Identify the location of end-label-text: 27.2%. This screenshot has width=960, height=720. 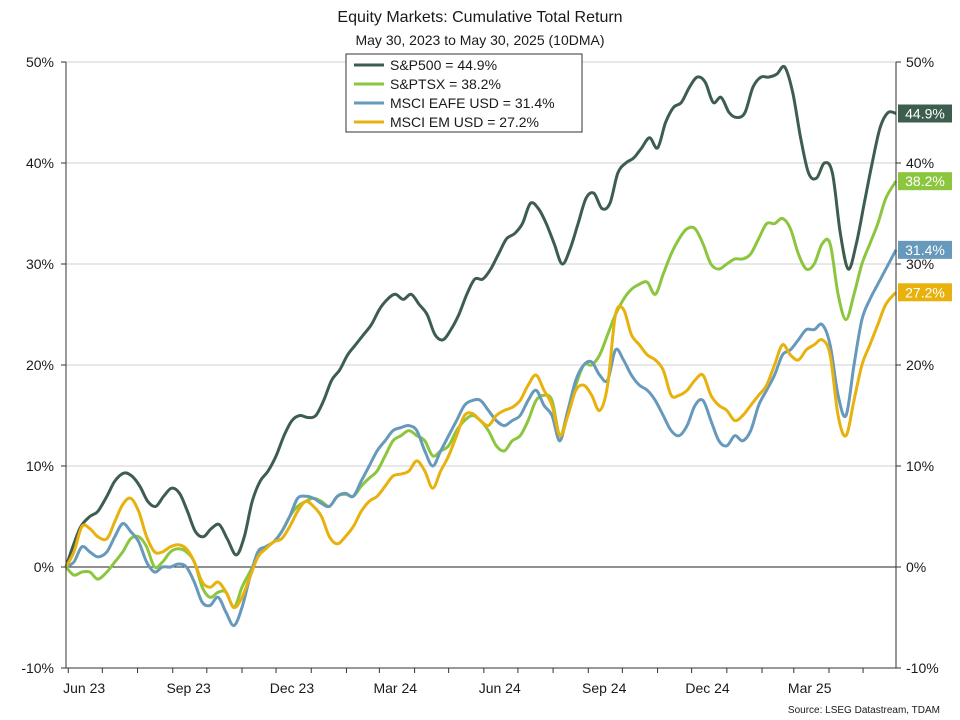
(925, 292).